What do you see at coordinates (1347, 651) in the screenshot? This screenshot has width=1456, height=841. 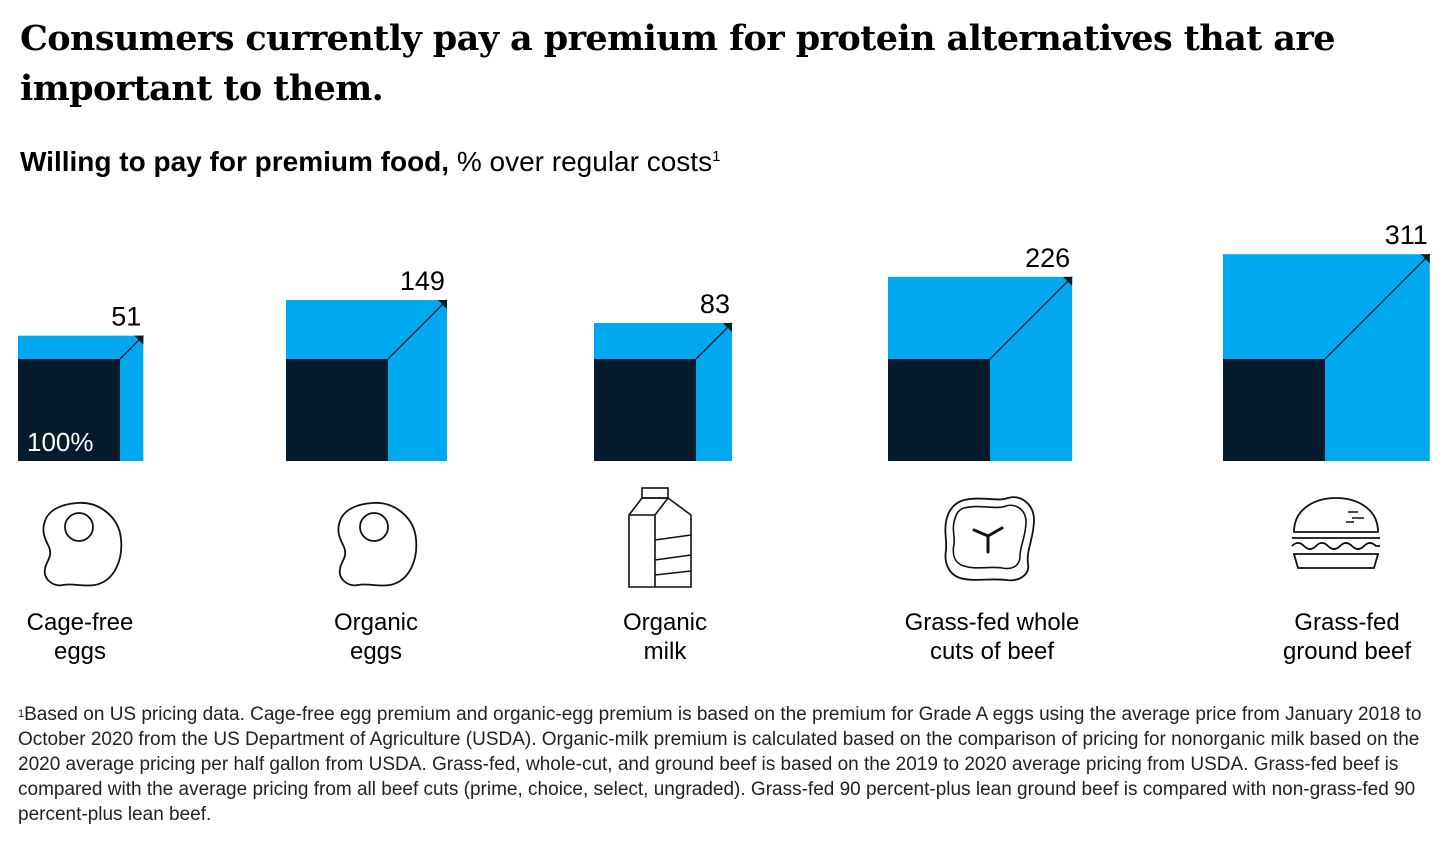 I see `category-label-line: ground beef` at bounding box center [1347, 651].